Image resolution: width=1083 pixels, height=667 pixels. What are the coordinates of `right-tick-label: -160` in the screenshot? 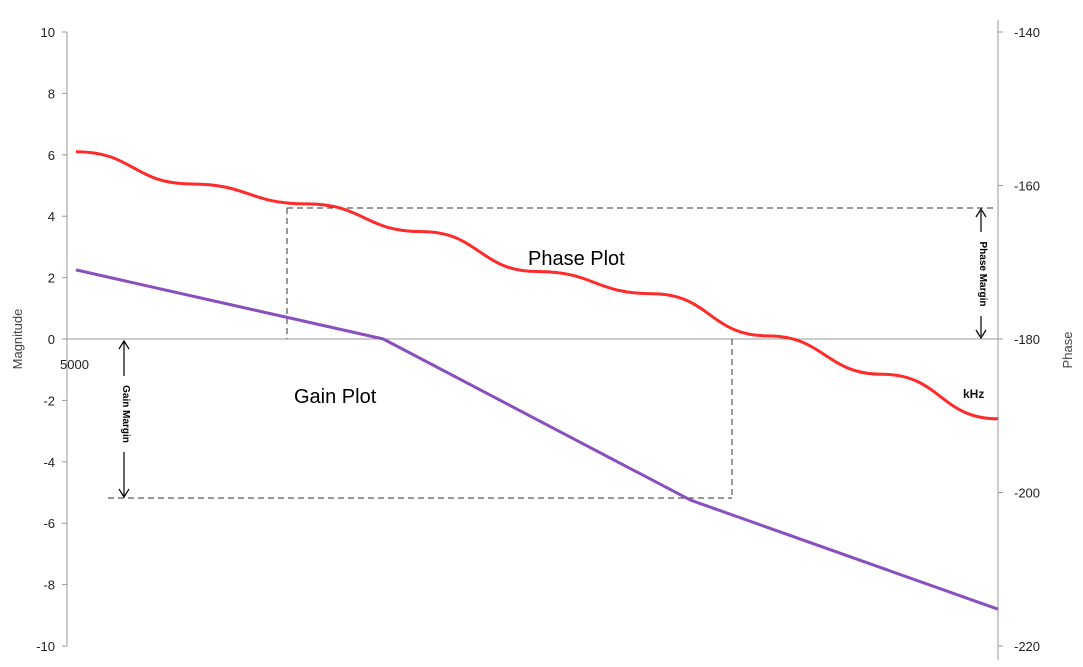 It's located at (1027, 186).